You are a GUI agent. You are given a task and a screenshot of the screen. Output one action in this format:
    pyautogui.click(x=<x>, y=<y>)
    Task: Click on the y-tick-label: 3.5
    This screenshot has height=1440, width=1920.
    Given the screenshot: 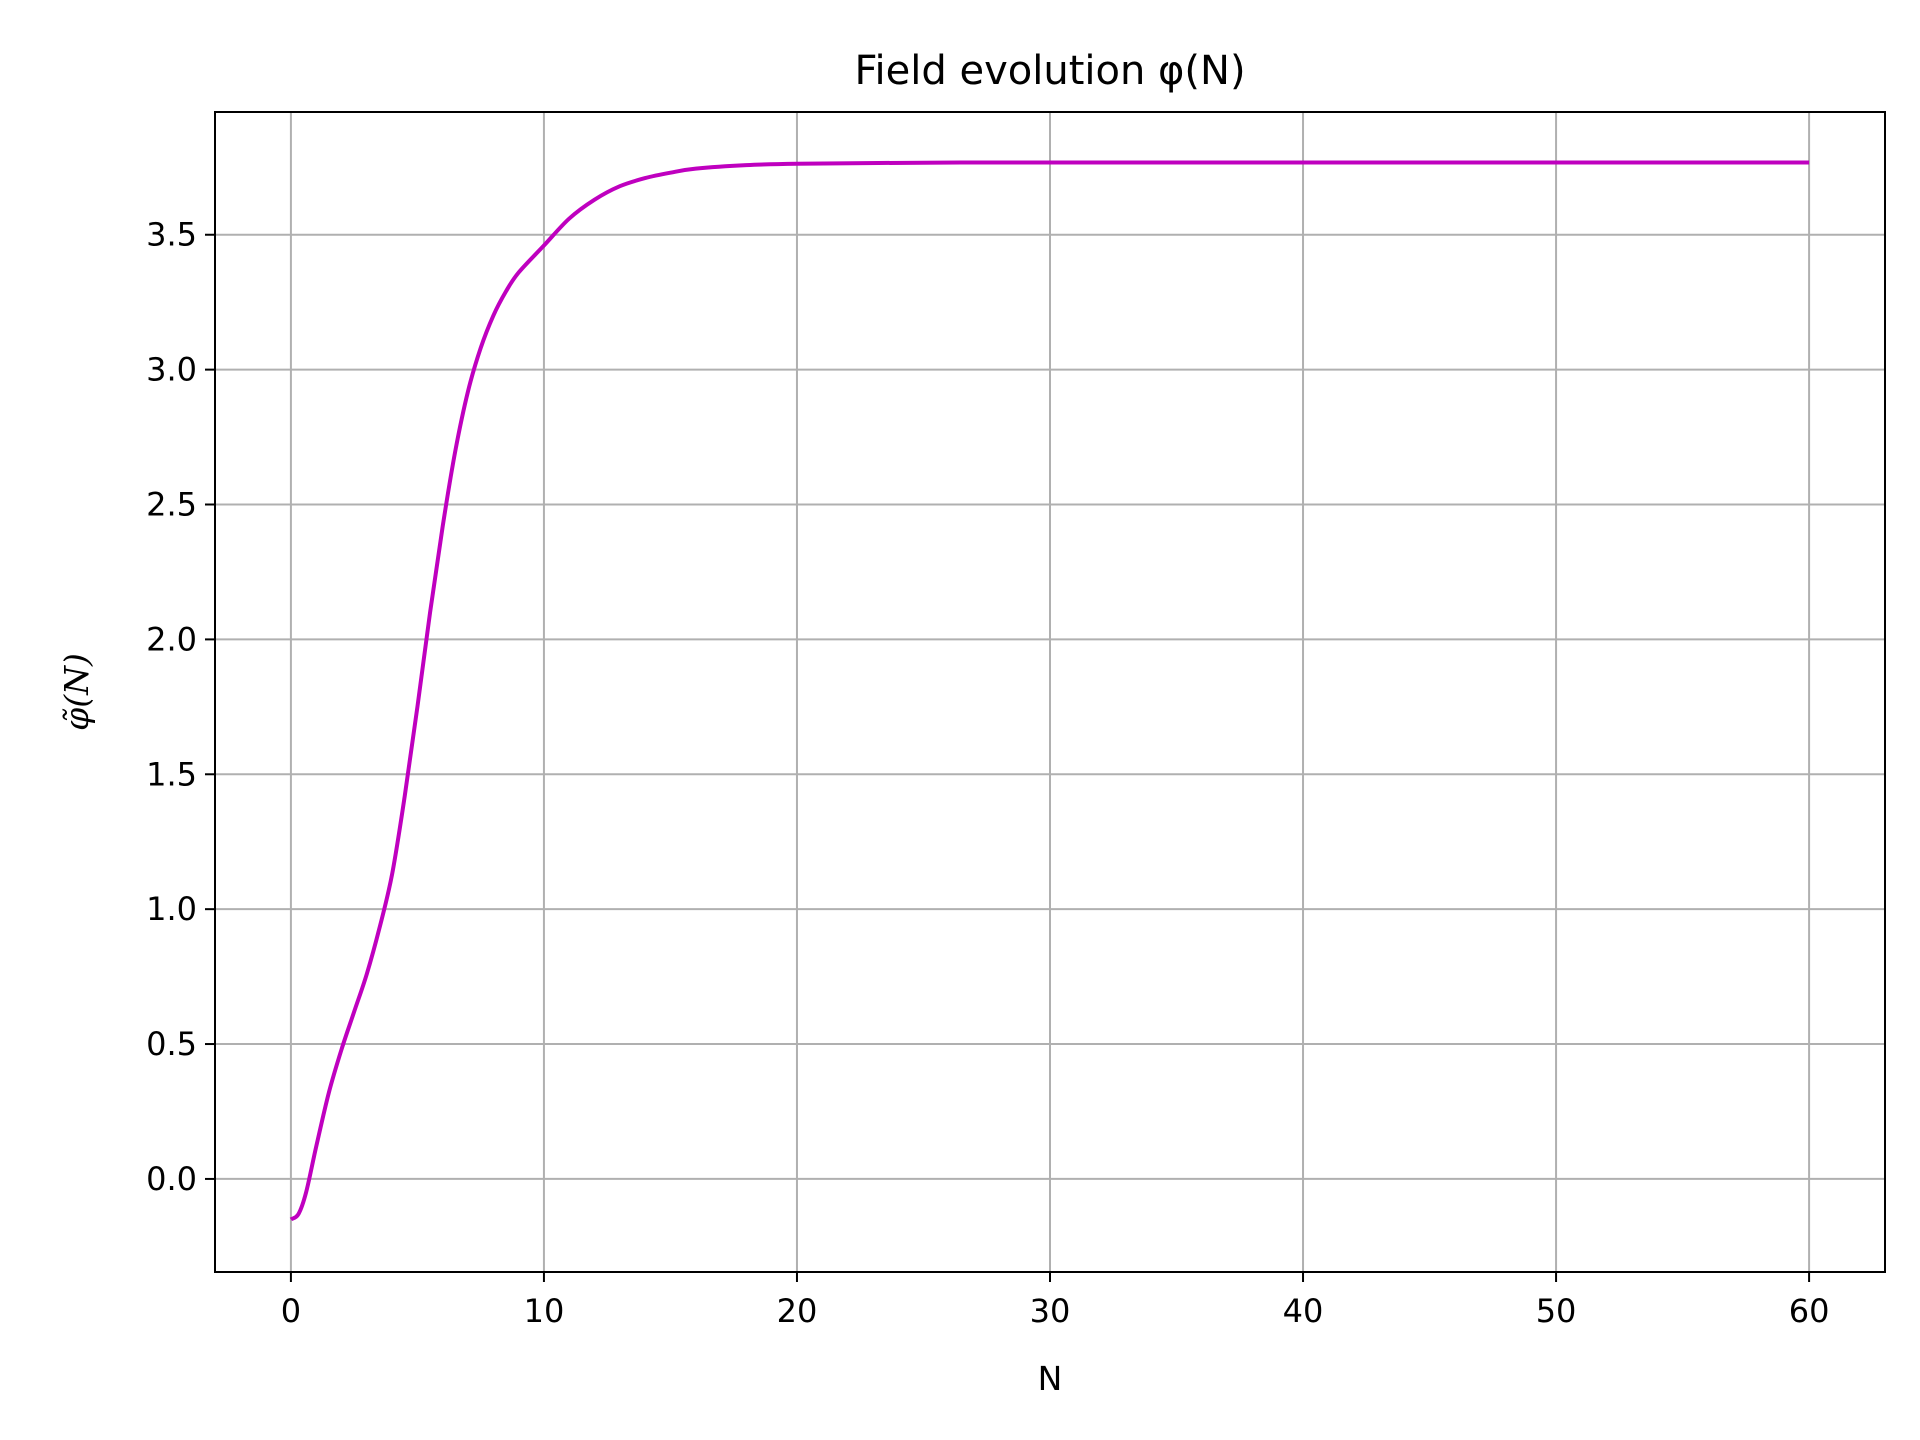 What is the action you would take?
    pyautogui.click(x=171, y=235)
    